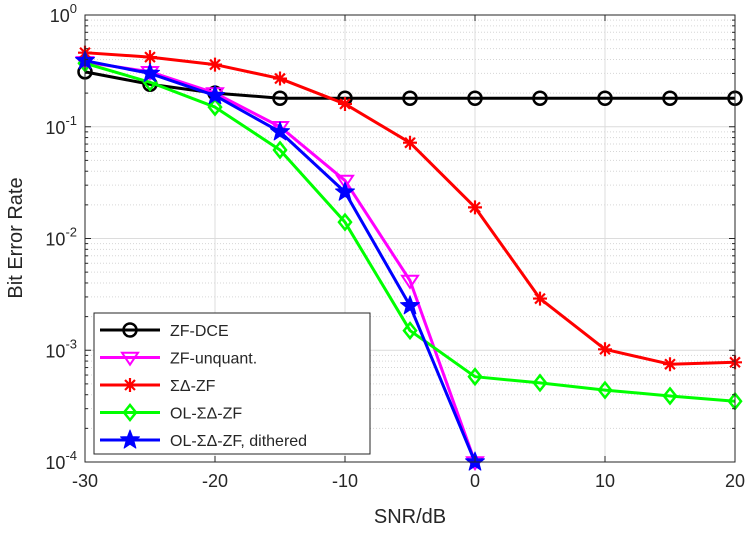 The width and height of the screenshot is (747, 533). Describe the element at coordinates (215, 481) in the screenshot. I see `x-tick-label: -20` at that location.